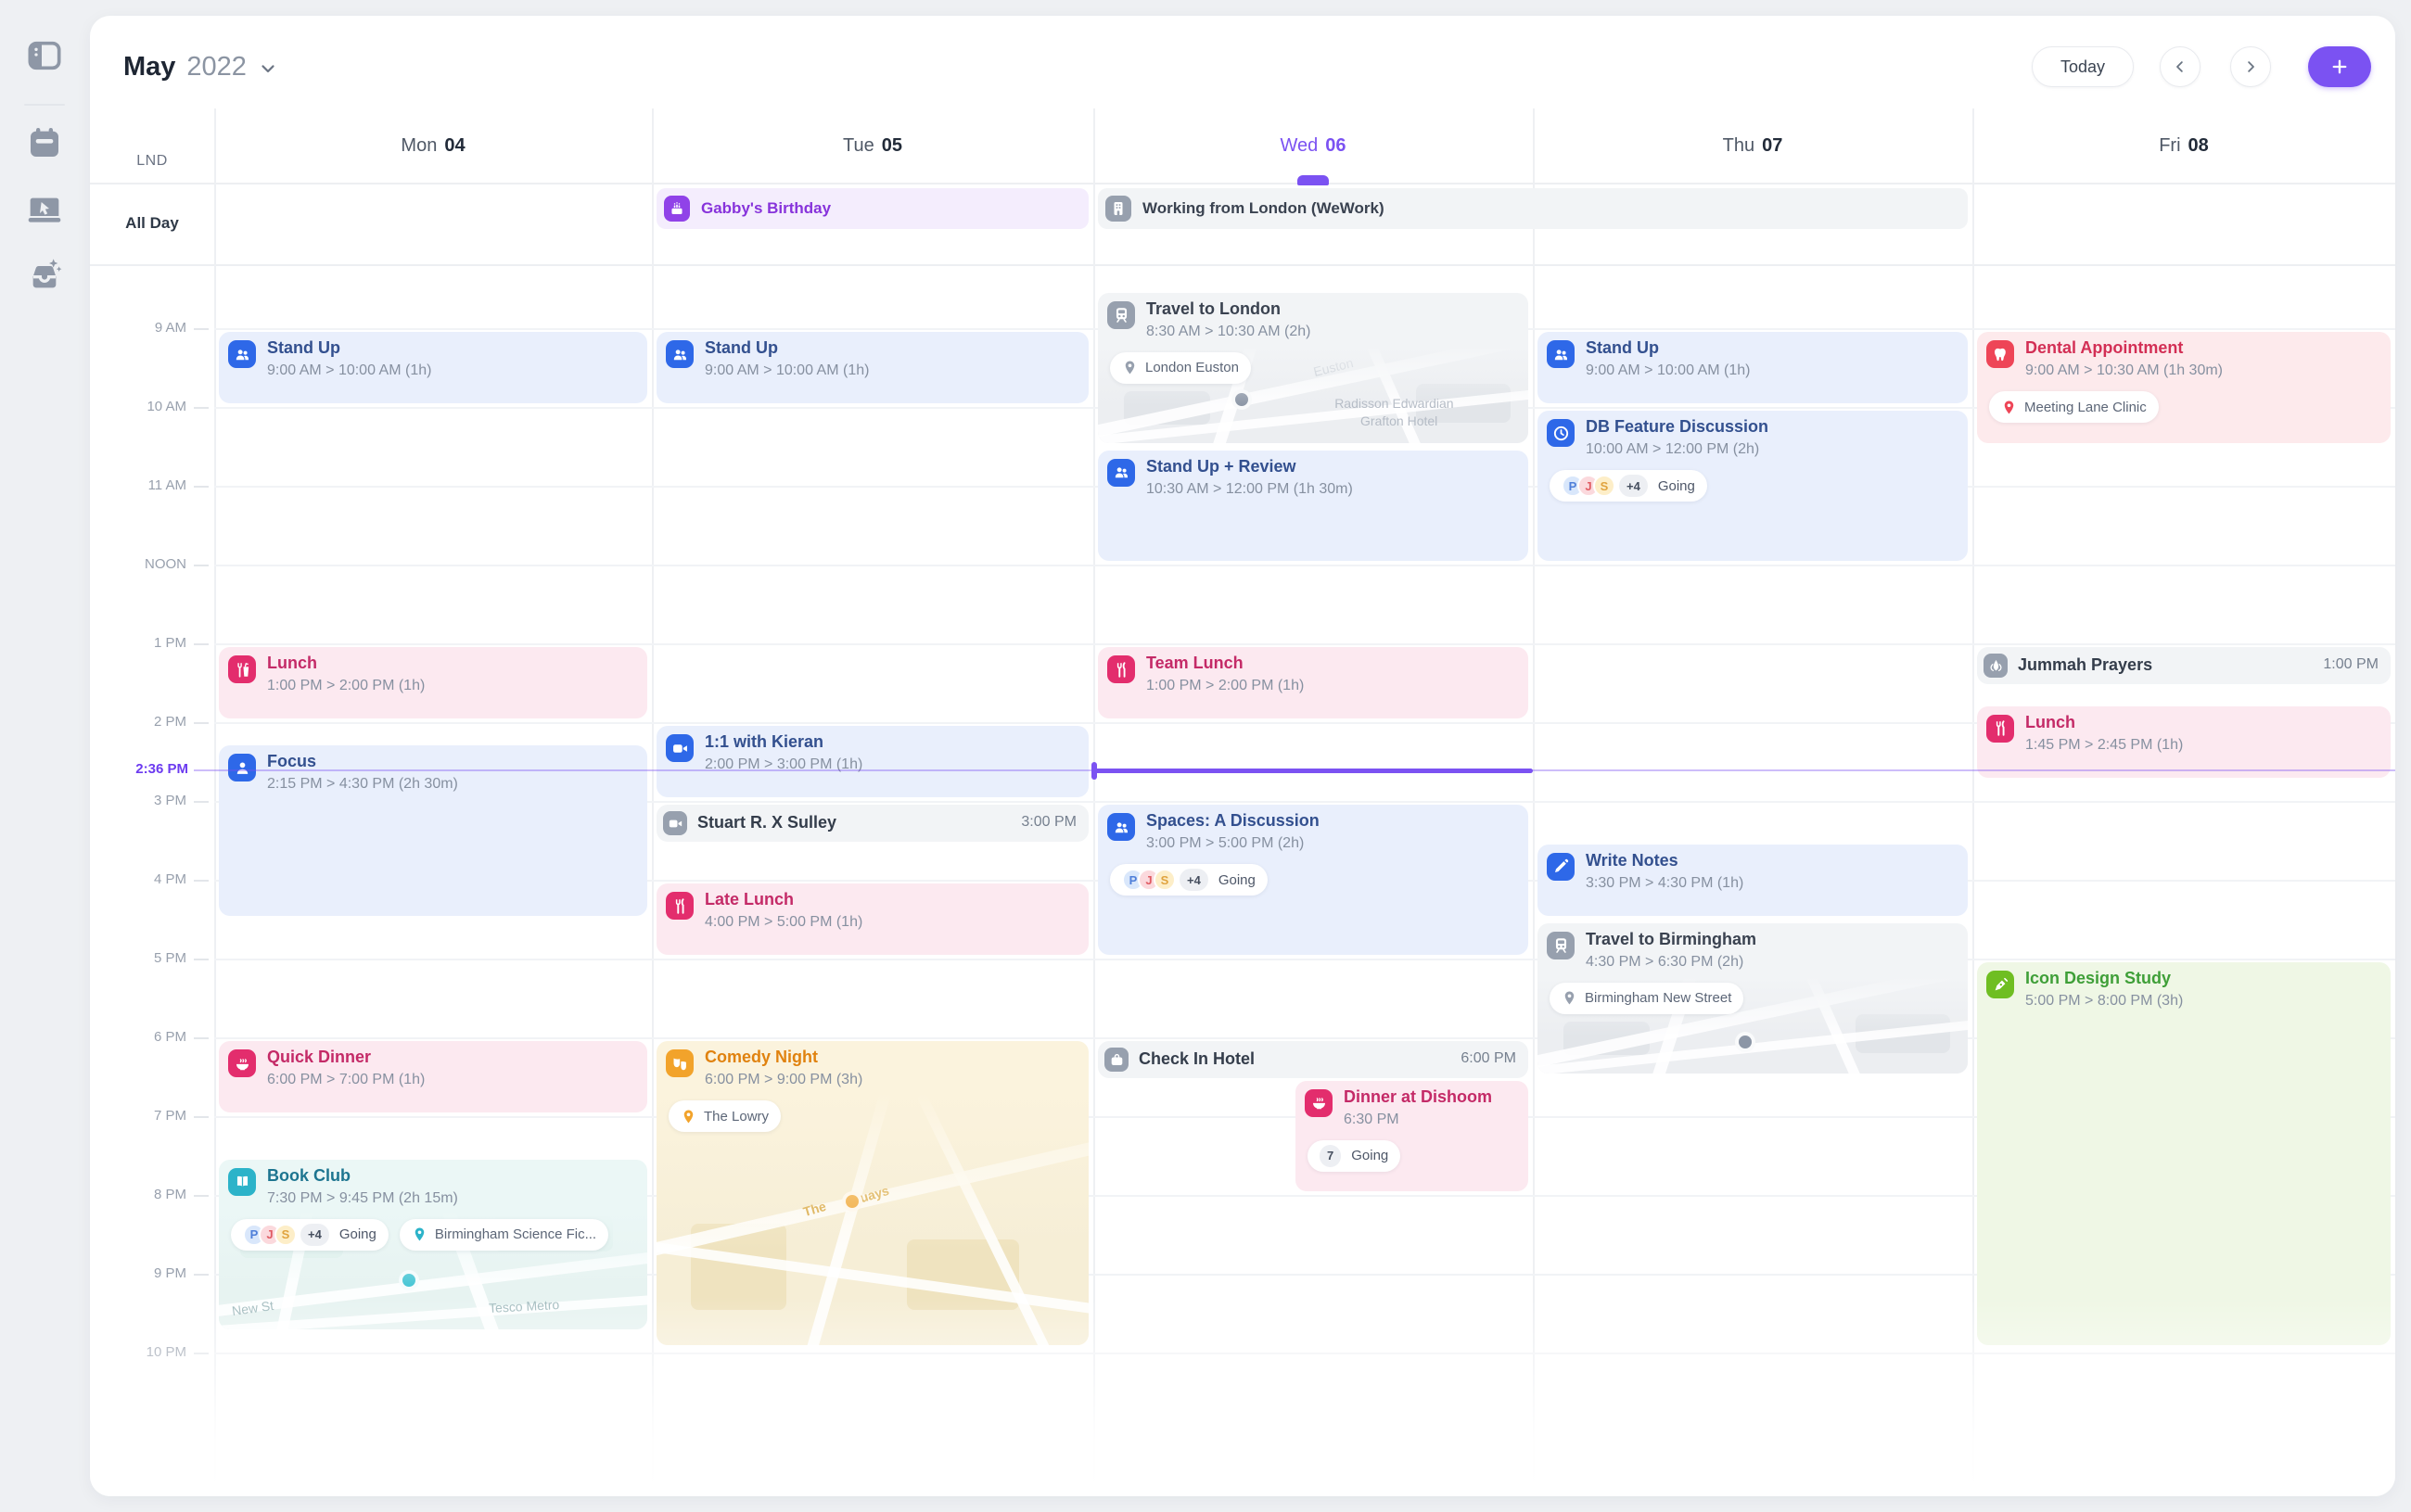  I want to click on event-title: Stuart R. X Sulley, so click(767, 822).